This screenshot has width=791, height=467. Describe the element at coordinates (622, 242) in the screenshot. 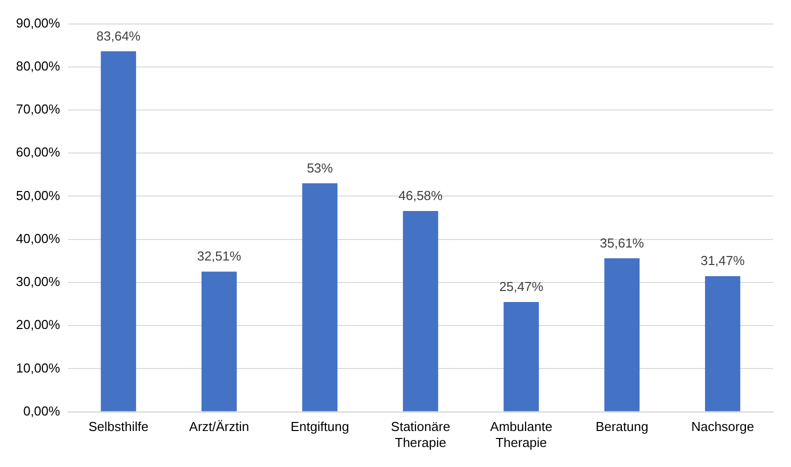

I see `data-label: 35,61%` at that location.